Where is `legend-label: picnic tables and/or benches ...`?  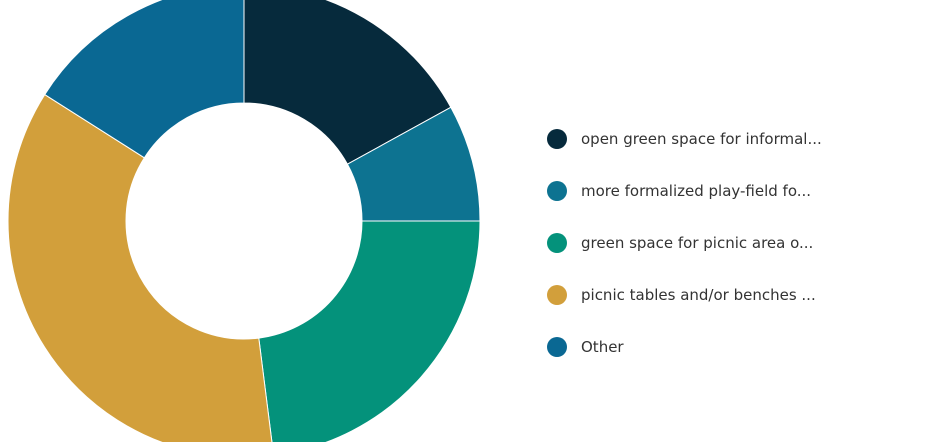 legend-label: picnic tables and/or benches ... is located at coordinates (698, 295).